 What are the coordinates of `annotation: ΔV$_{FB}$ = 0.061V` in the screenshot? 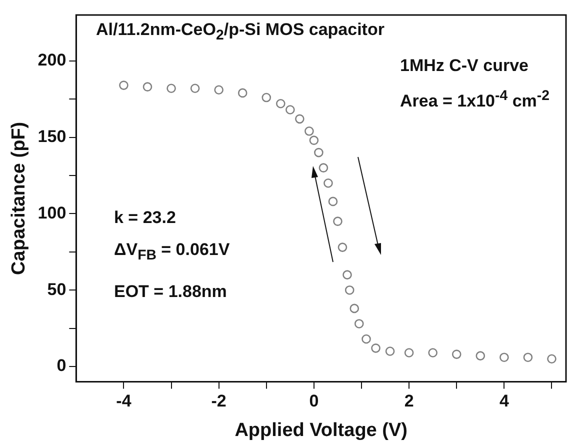 It's located at (172, 252).